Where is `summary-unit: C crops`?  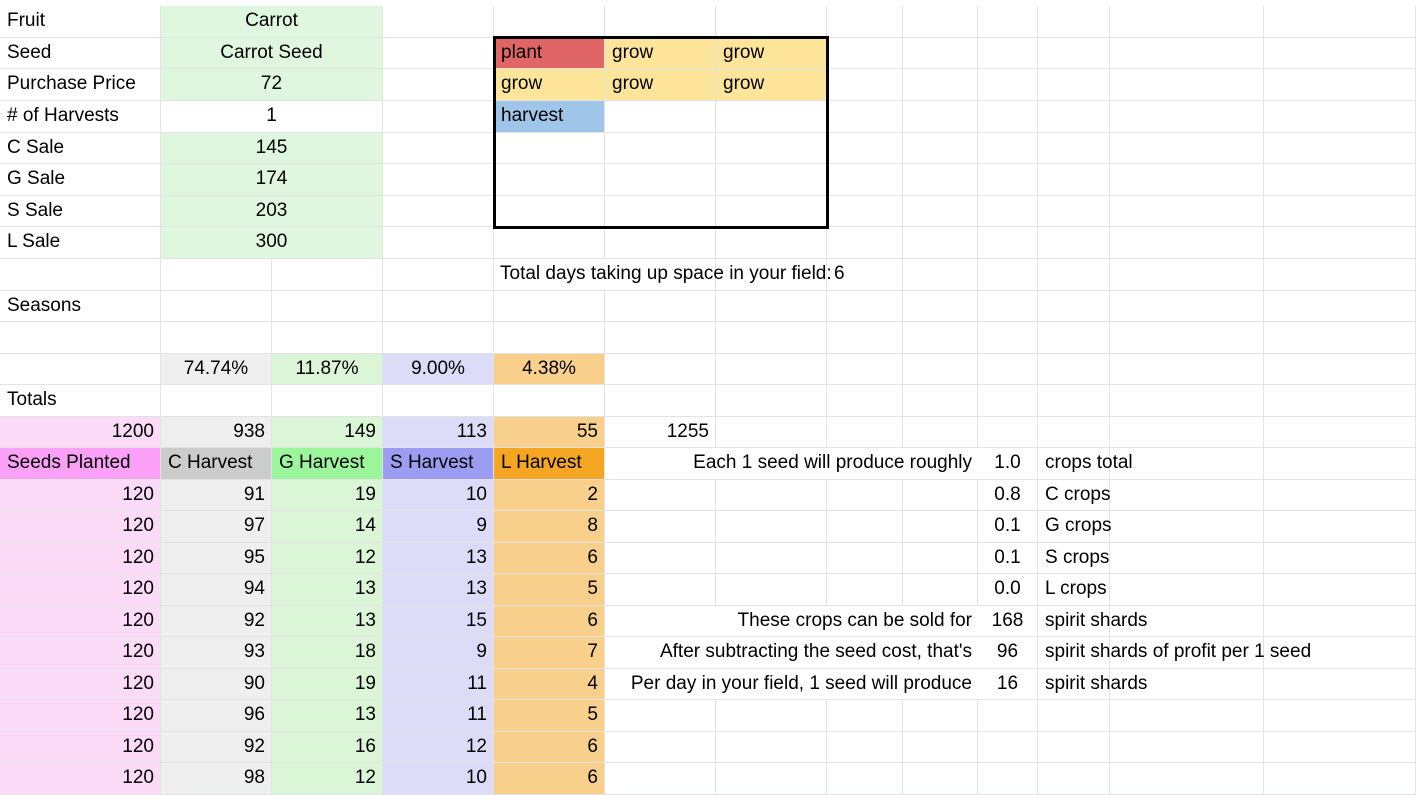
summary-unit: C crops is located at coordinates (1074, 495).